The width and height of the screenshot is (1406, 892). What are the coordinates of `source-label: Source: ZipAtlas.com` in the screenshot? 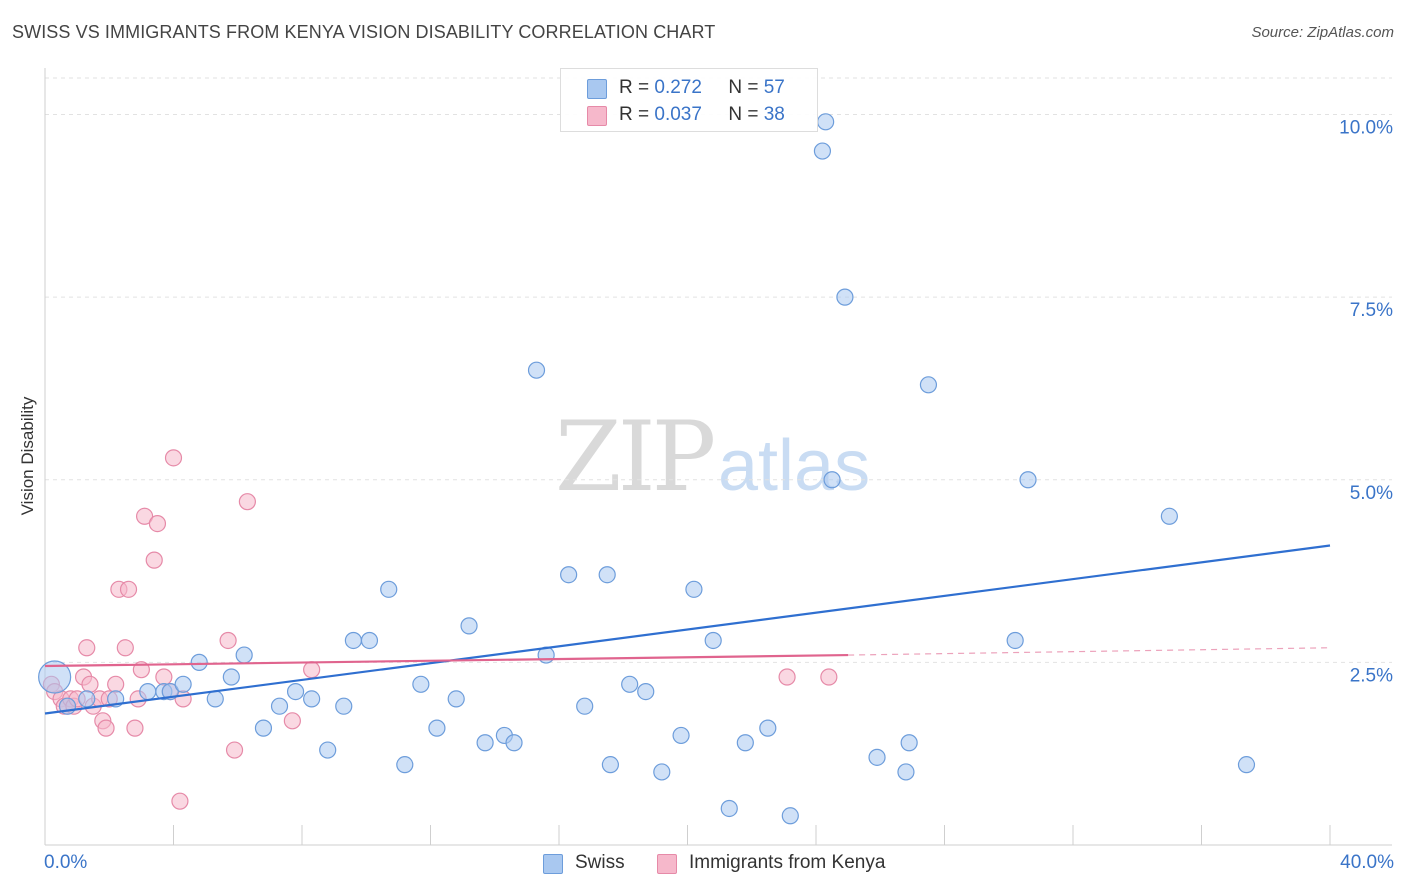 It's located at (1322, 32).